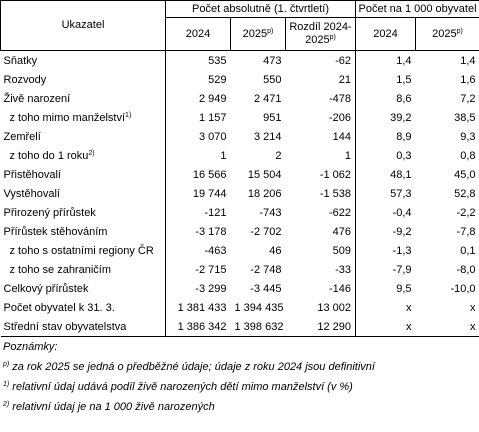  Describe the element at coordinates (215, 212) in the screenshot. I see `cell: -121` at that location.